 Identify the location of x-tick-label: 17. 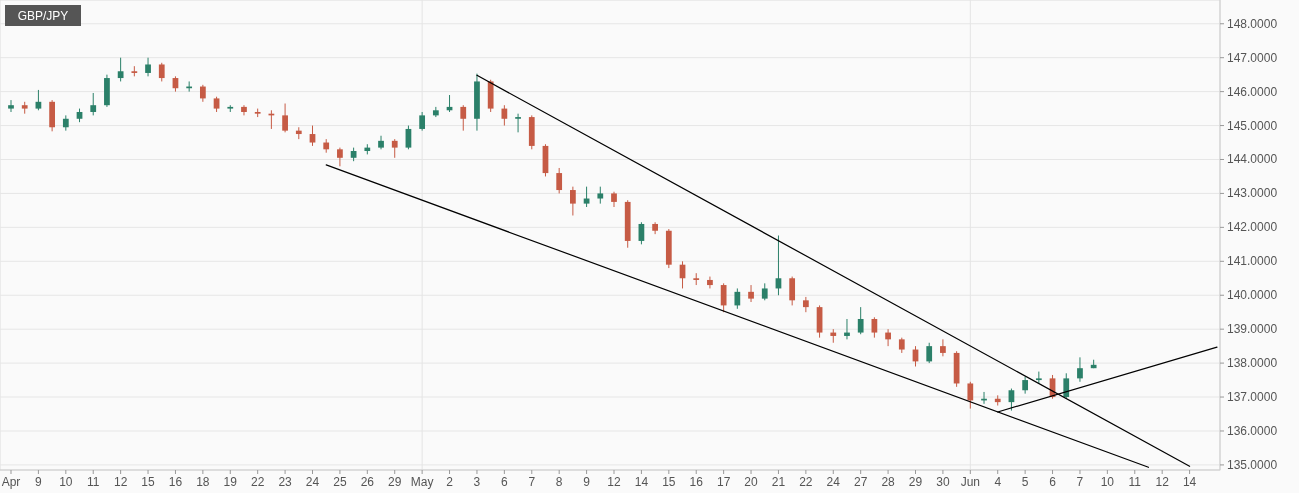
(723, 482).